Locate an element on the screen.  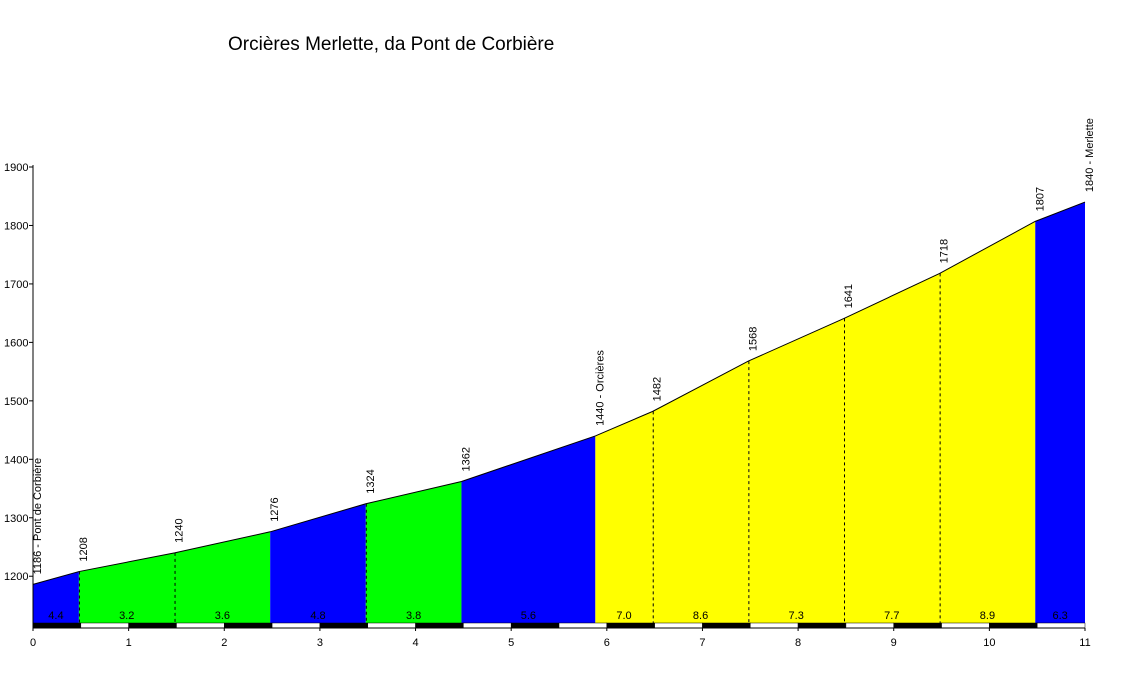
y-tick-label: 1300 is located at coordinates (16, 519).